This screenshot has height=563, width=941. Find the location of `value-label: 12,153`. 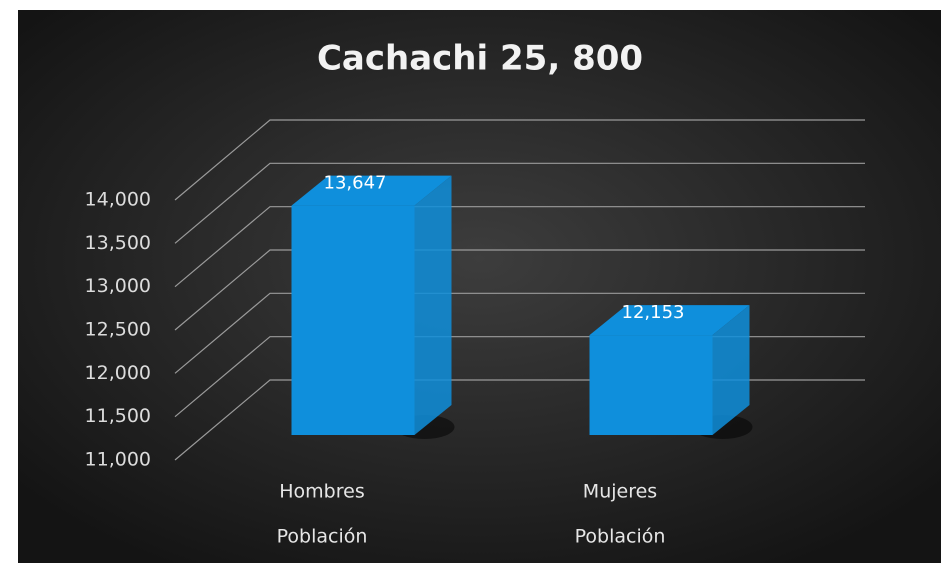

value-label: 12,153 is located at coordinates (653, 312).